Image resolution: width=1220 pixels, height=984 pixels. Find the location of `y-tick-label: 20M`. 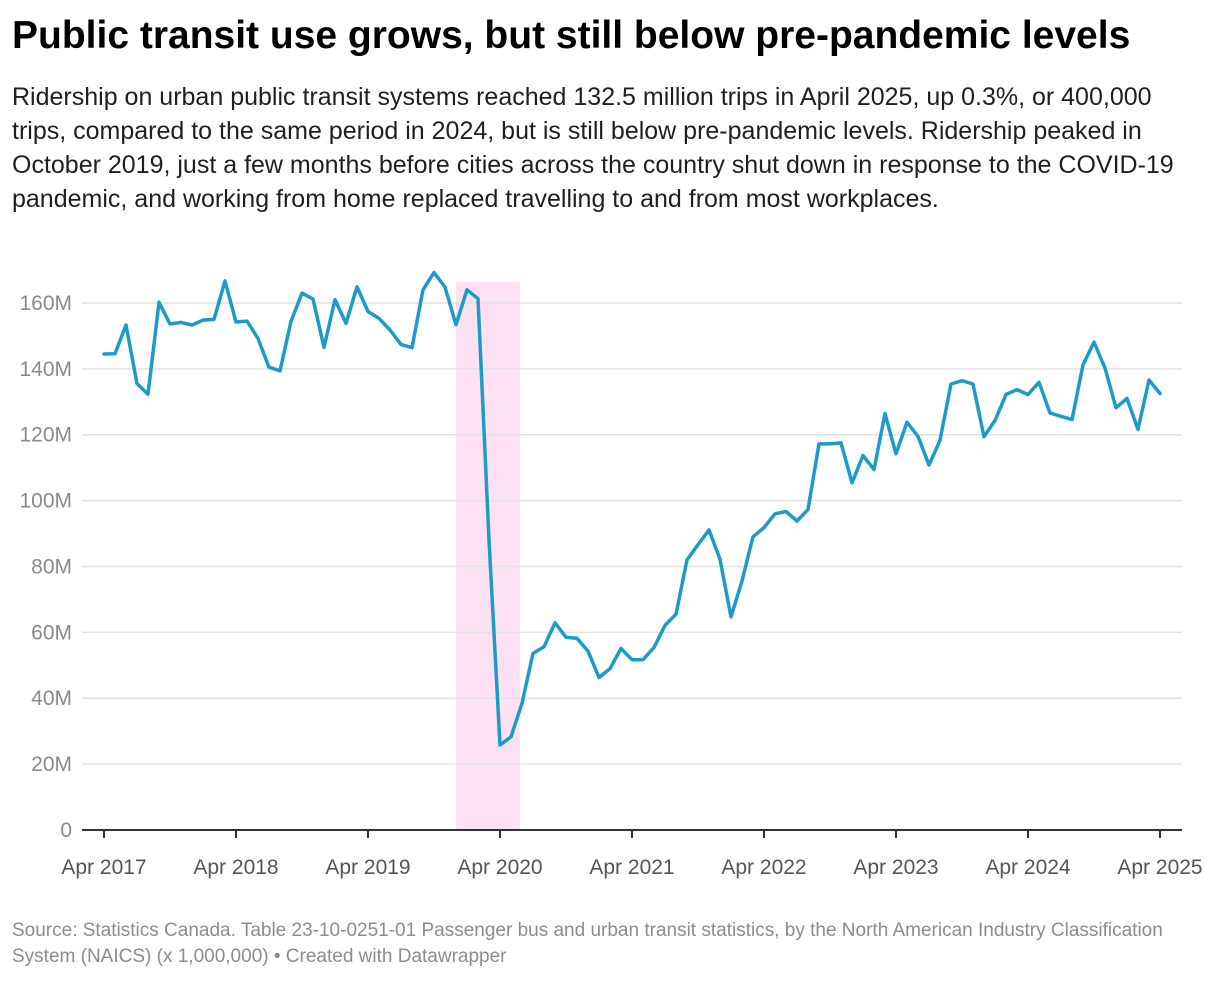

y-tick-label: 20M is located at coordinates (51, 764).